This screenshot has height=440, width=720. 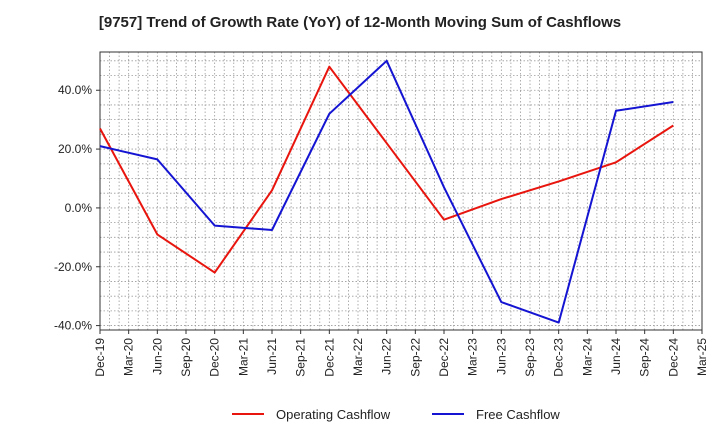 I want to click on x-tick-label: Mar-24, so click(x=587, y=357).